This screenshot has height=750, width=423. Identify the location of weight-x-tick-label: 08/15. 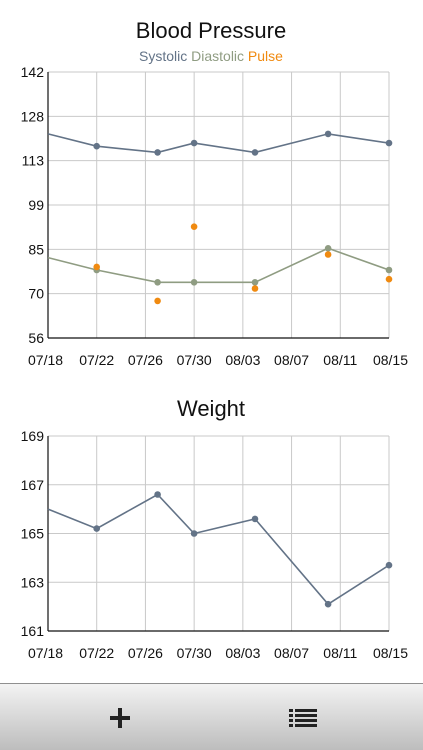
(390, 653).